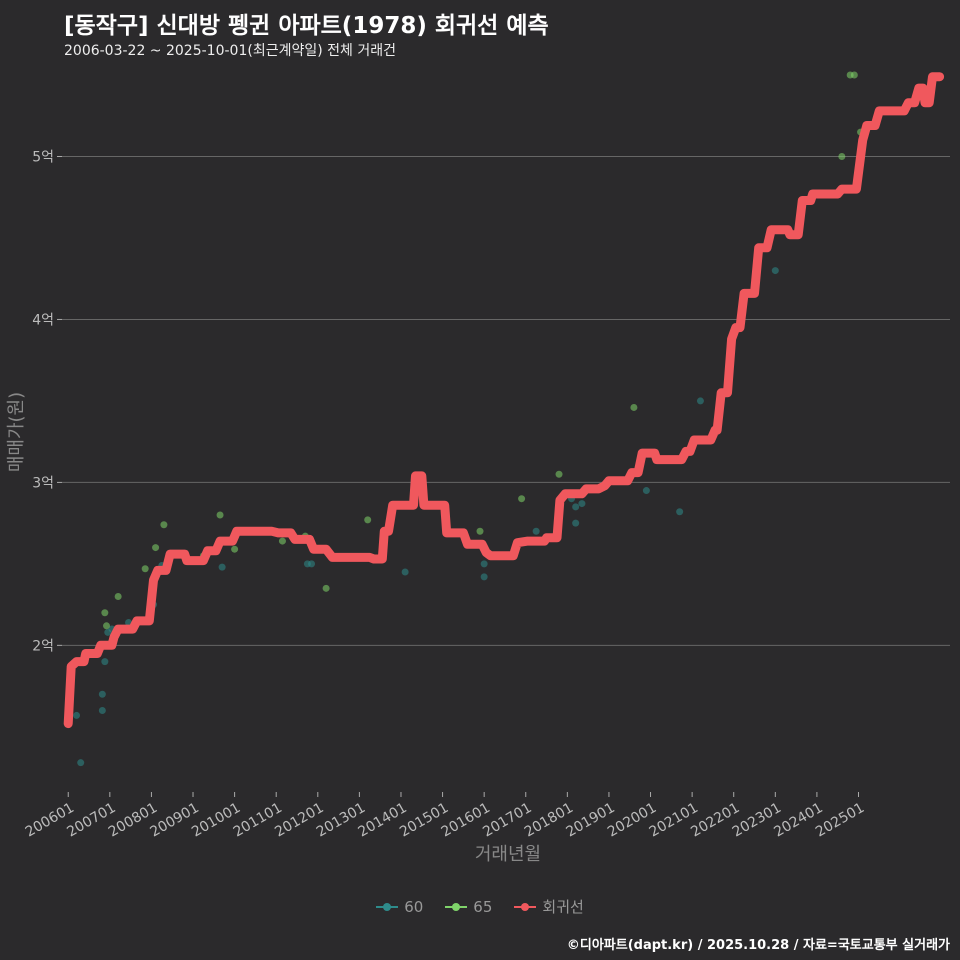 The width and height of the screenshot is (960, 960). What do you see at coordinates (47, 402) in the screenshot?
I see `y-axis-ticks: 2억 3억 4억 5억` at bounding box center [47, 402].